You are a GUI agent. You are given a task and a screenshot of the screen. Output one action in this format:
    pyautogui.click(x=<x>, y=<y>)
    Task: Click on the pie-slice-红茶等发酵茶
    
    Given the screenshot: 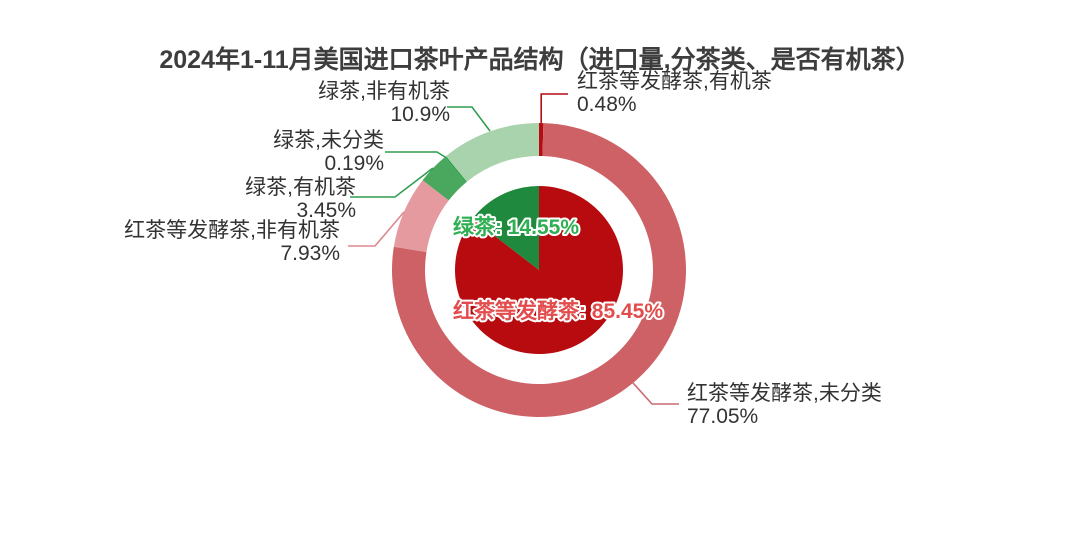 What is the action you would take?
    pyautogui.click(x=539, y=270)
    